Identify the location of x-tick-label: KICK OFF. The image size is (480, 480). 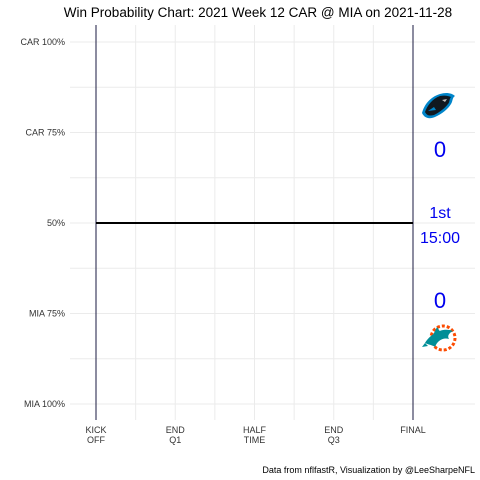
(95, 435).